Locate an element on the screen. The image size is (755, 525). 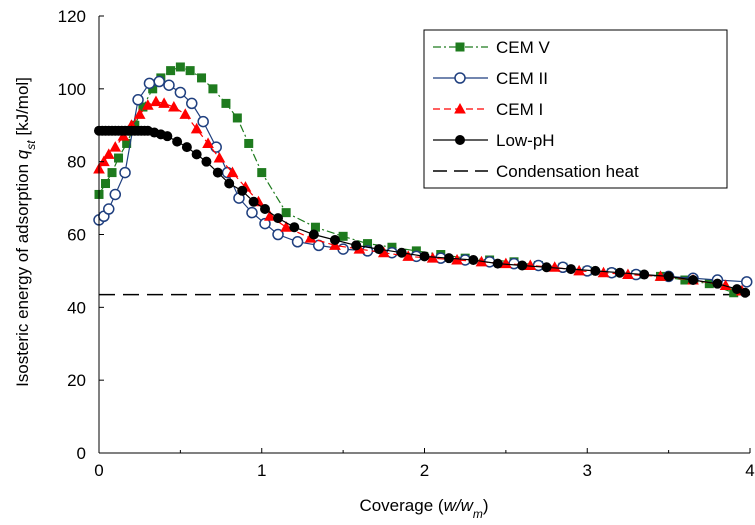
y-tick-label: 100 is located at coordinates (72, 89).